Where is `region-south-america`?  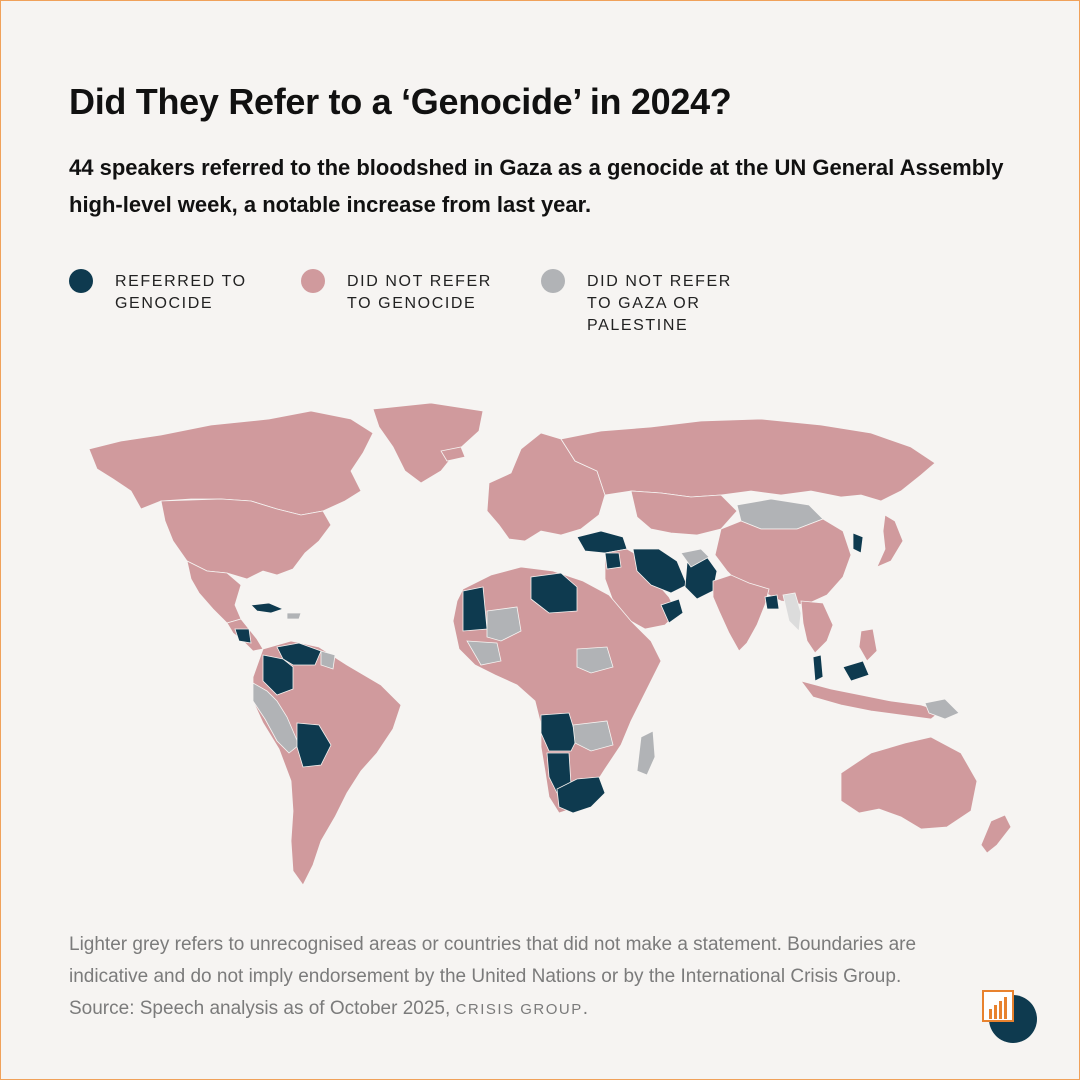
region-south-america is located at coordinates (327, 763).